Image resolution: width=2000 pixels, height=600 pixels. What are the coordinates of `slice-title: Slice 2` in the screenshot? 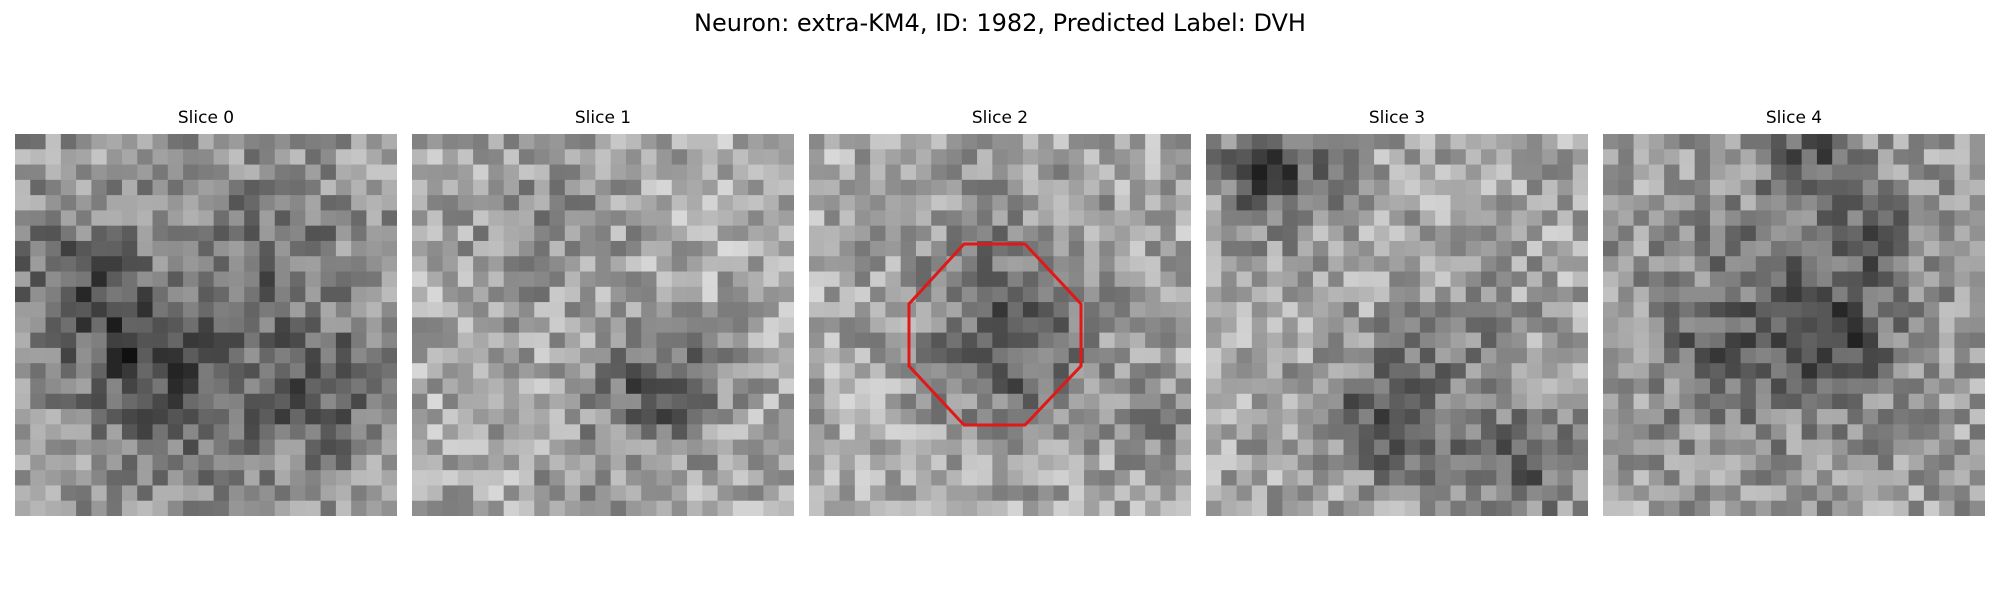 It's located at (1000, 118).